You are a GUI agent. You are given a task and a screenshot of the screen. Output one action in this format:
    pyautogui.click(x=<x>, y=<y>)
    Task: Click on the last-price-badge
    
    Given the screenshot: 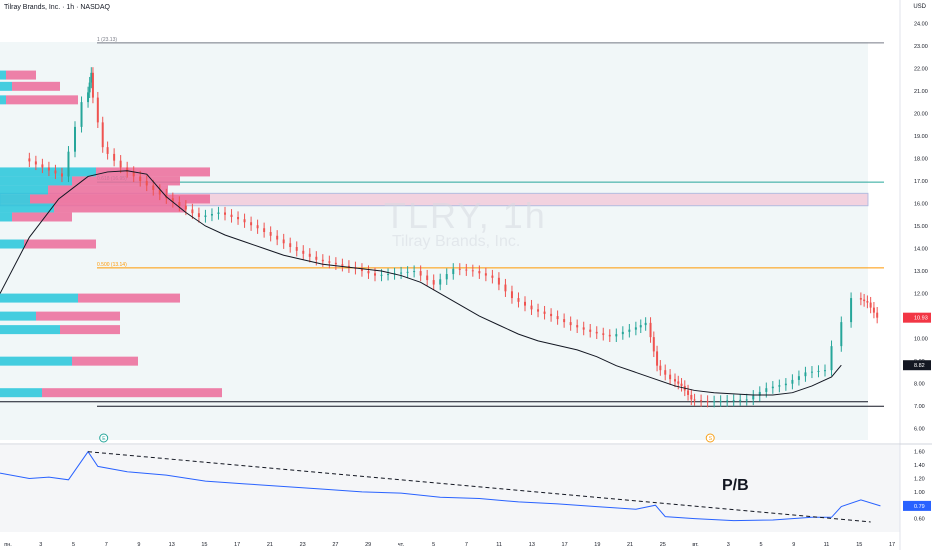 What is the action you would take?
    pyautogui.click(x=917, y=317)
    